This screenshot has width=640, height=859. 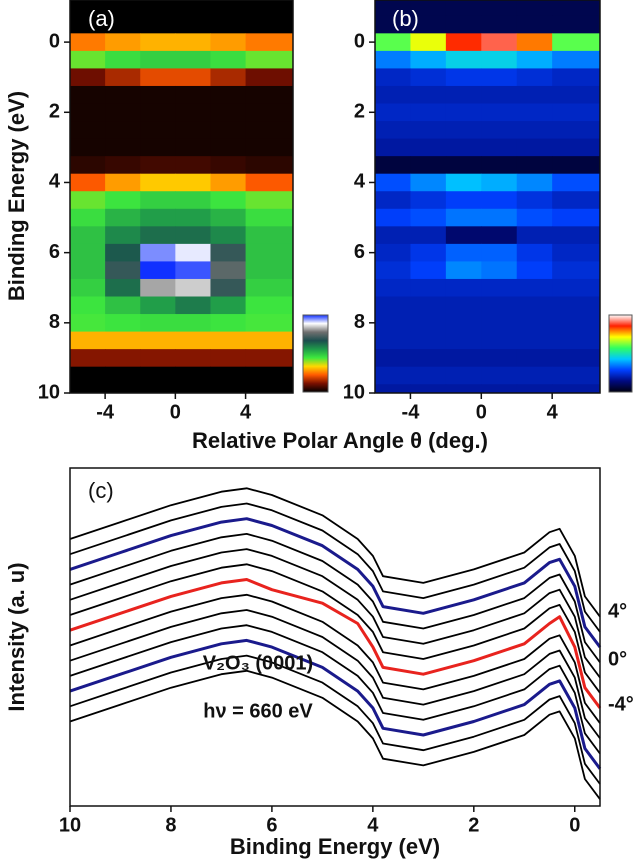 I want to click on y-tick-label: 6, so click(x=359, y=252).